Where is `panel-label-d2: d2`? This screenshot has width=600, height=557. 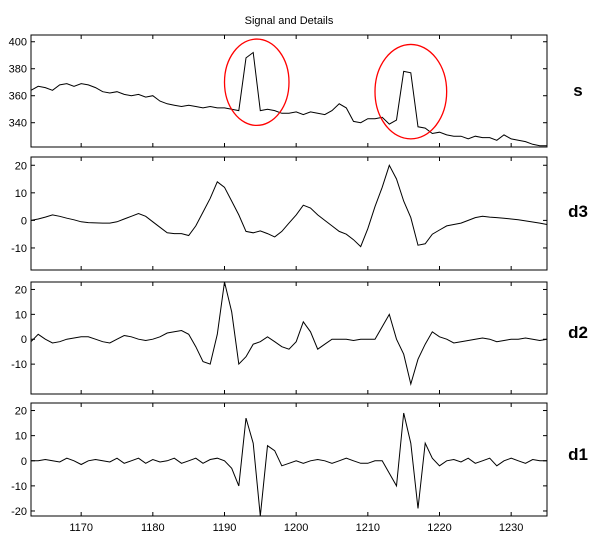 panel-label-d2: d2 is located at coordinates (578, 332).